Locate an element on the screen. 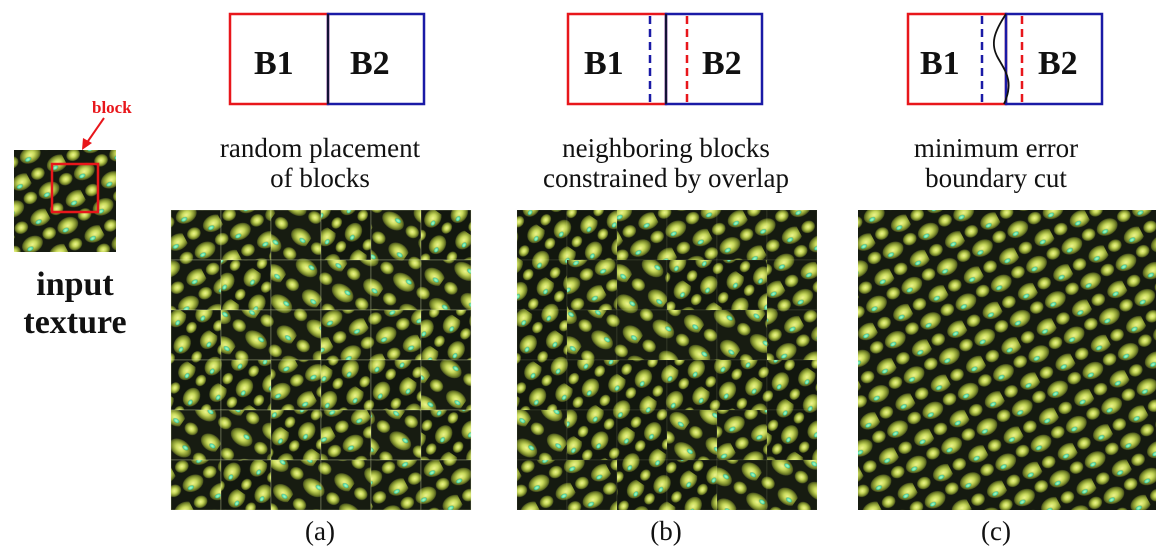 The image size is (1156, 552). sub-label-c: (c) is located at coordinates (996, 531).